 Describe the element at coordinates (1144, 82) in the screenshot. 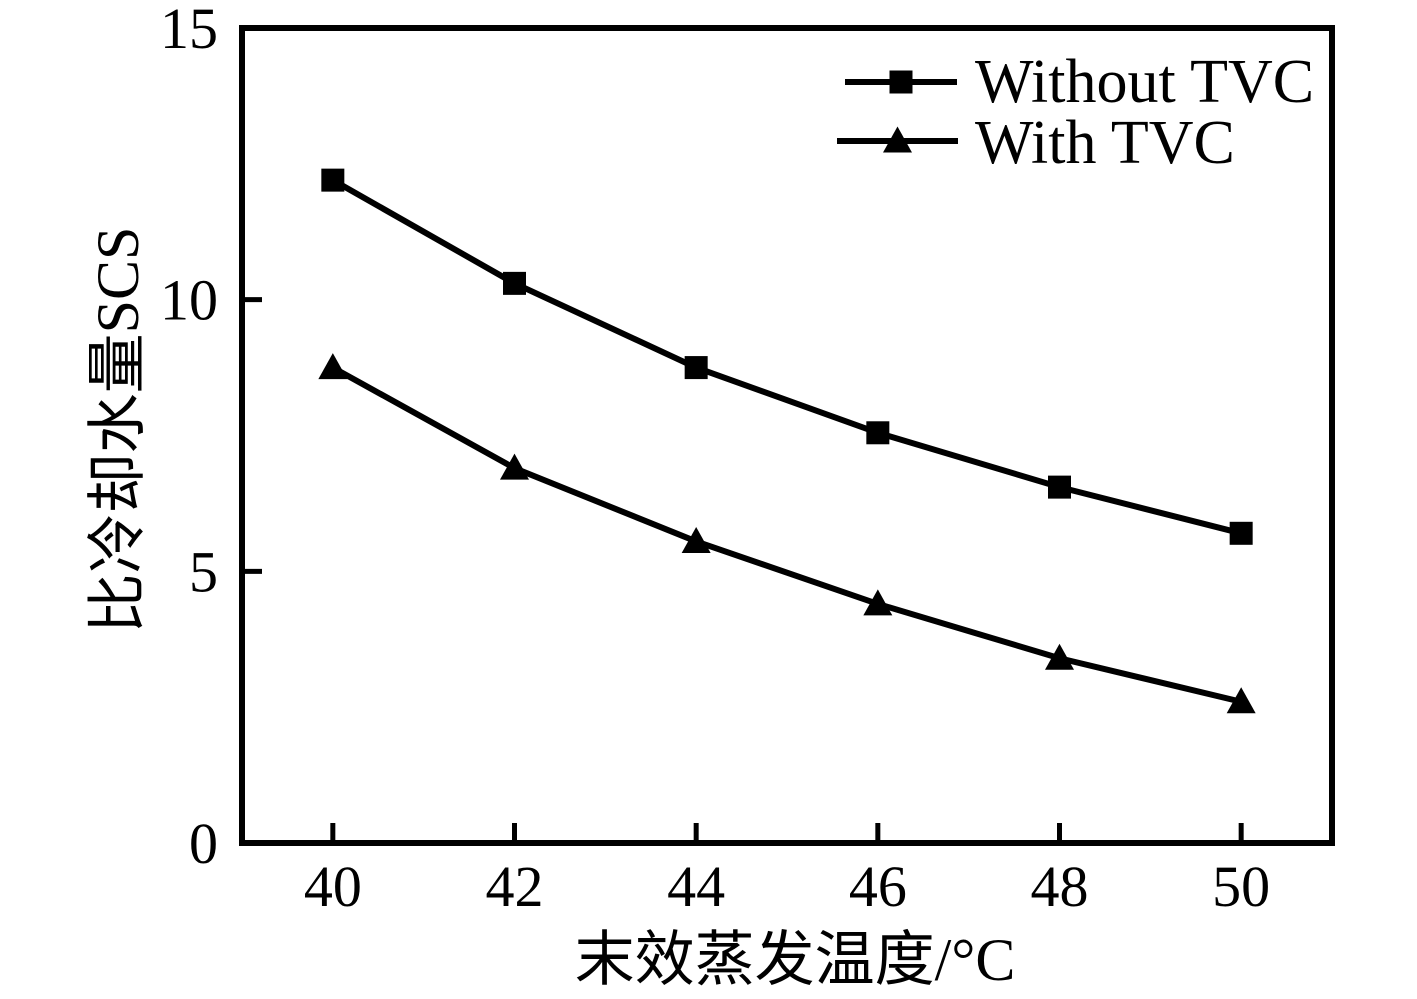

I see `legend-label-without-tvc: Without TVC` at that location.